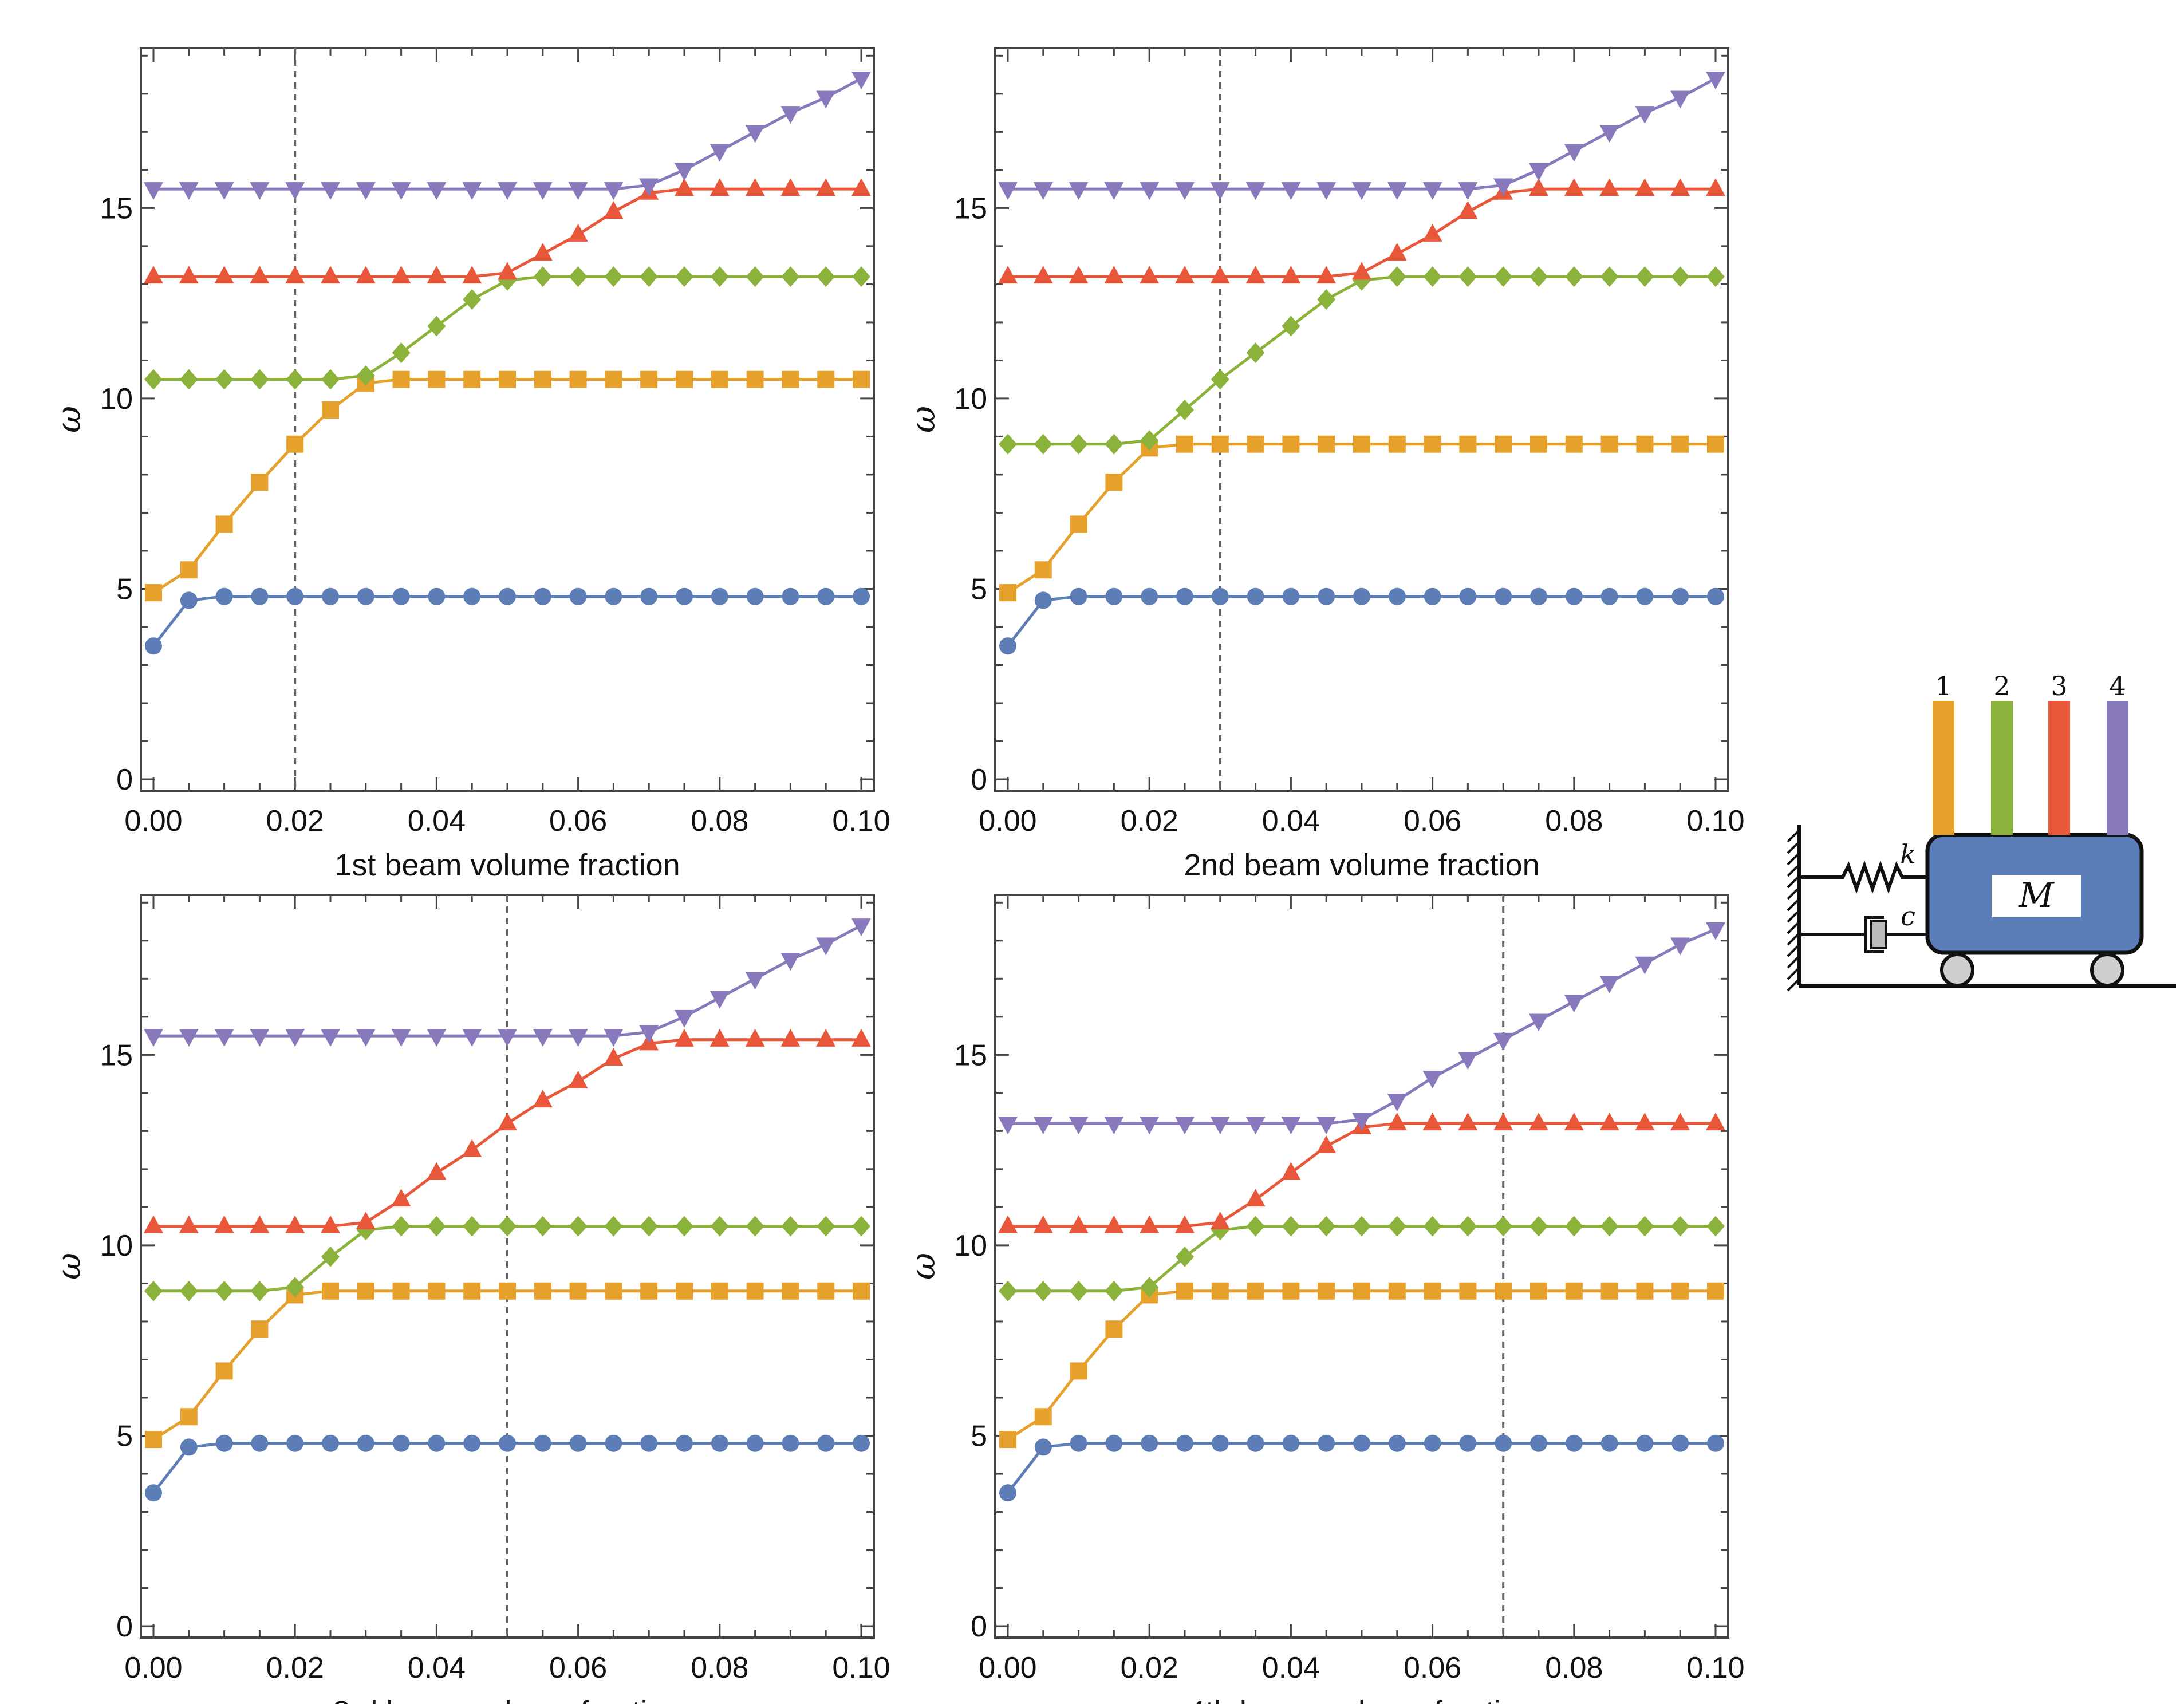  I want to click on plot-frame, so click(1361, 1266).